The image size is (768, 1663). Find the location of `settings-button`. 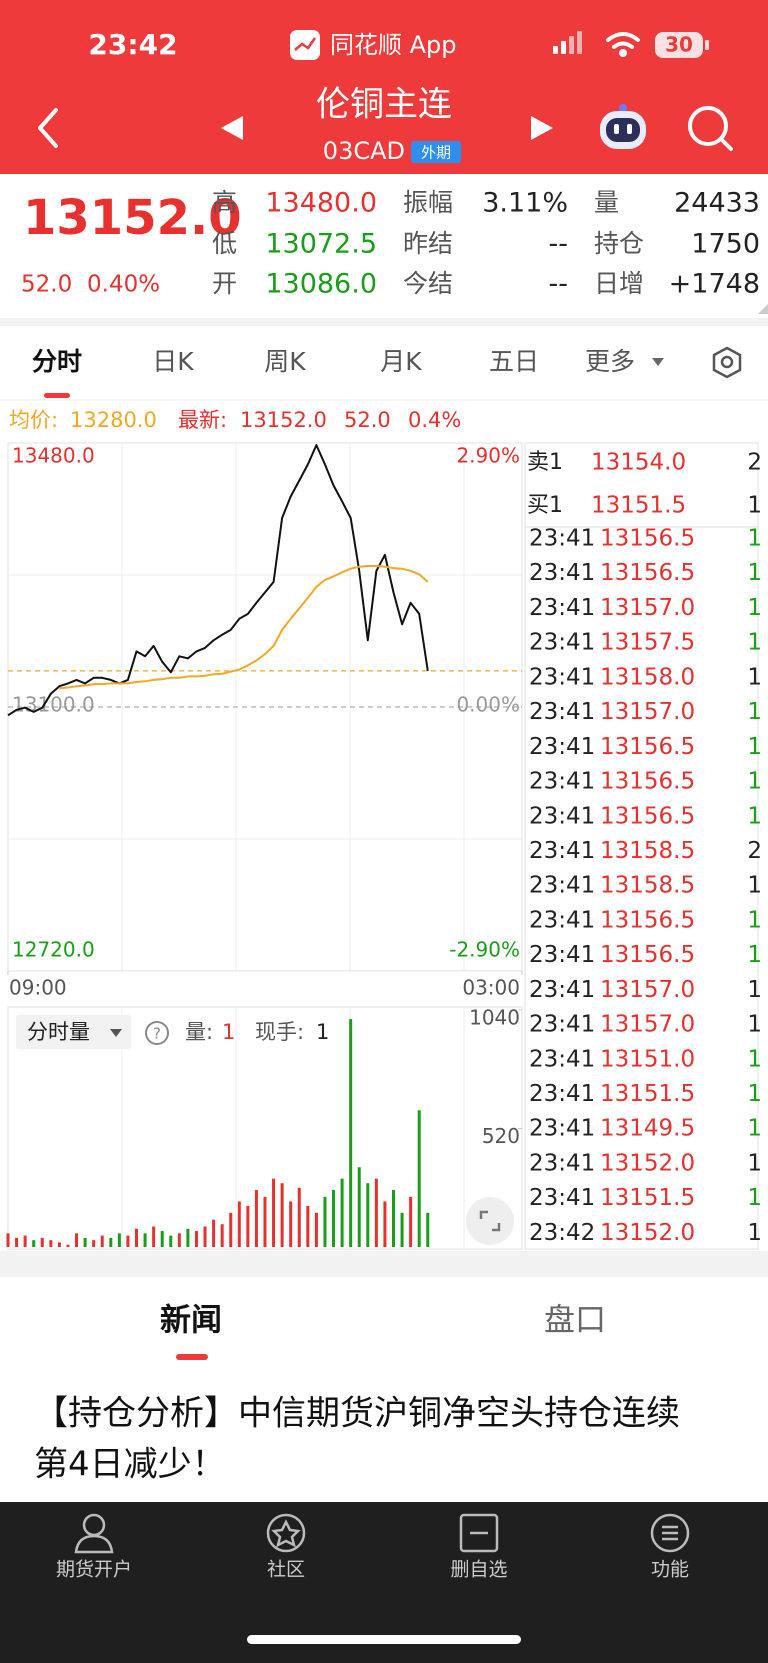

settings-button is located at coordinates (727, 362).